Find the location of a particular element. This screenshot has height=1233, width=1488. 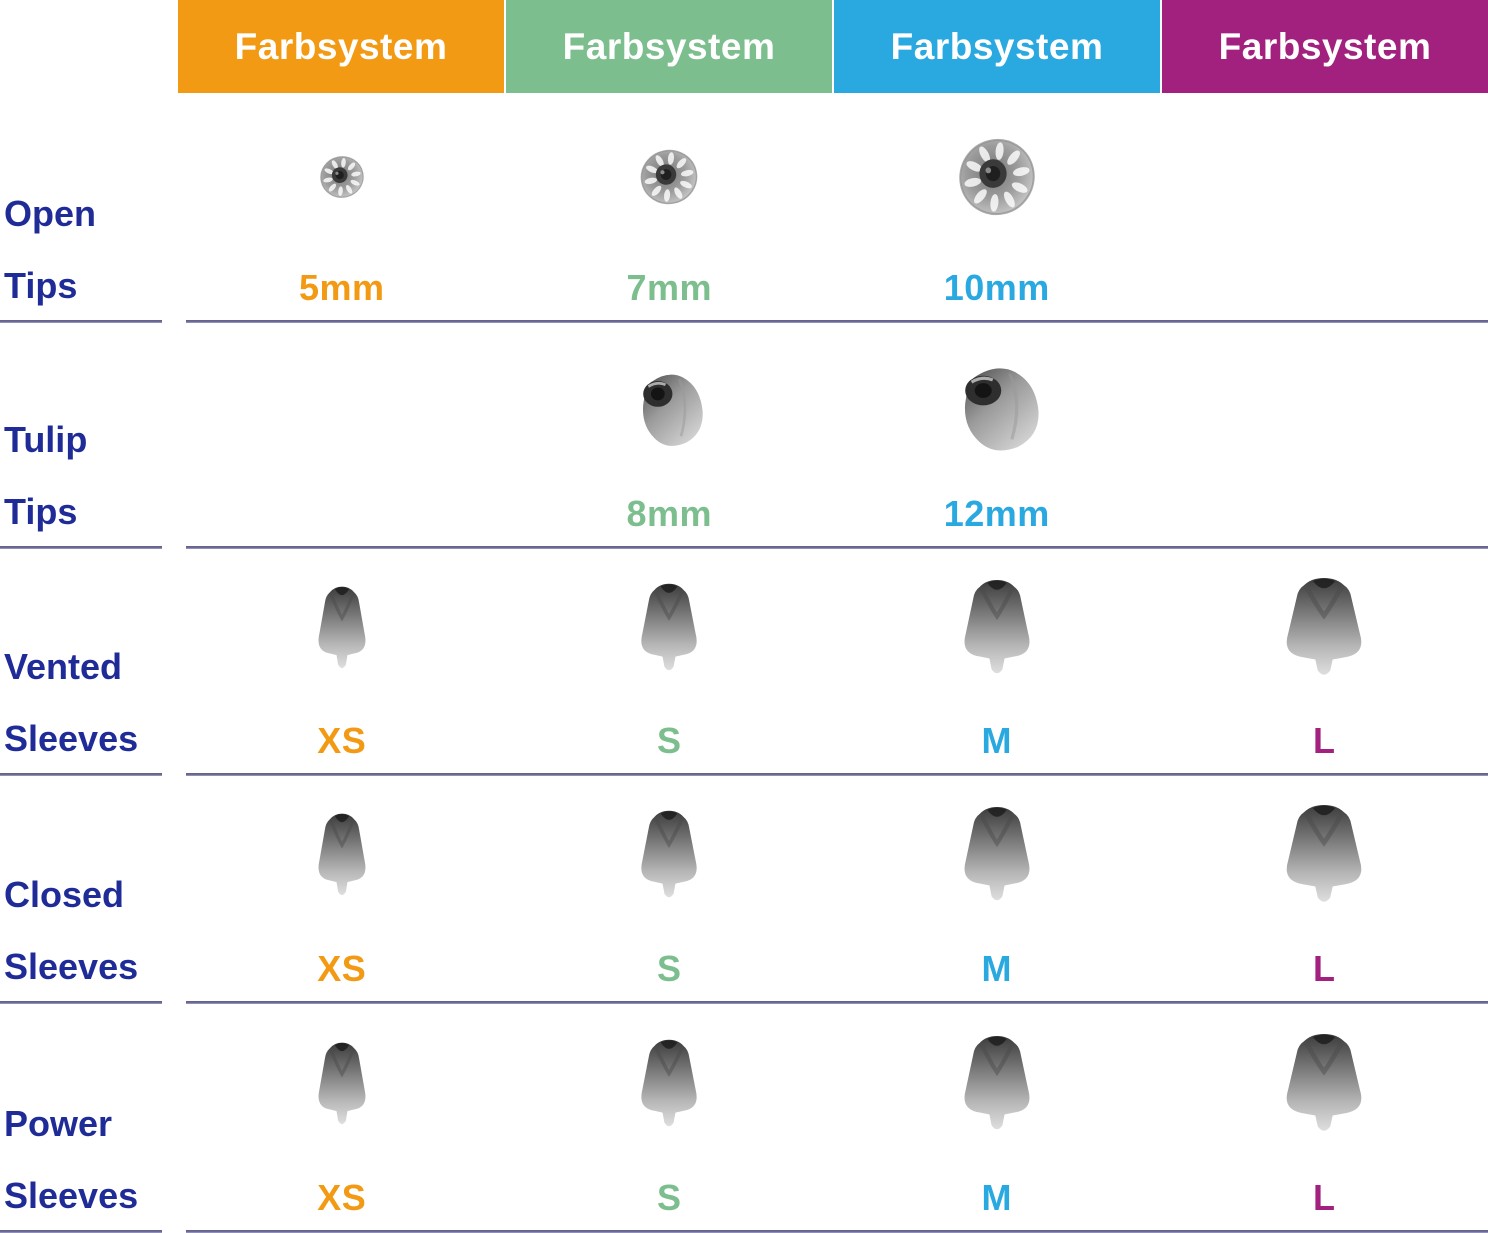

row-label-tulip-tips: Tulip Tips is located at coordinates (89, 436).